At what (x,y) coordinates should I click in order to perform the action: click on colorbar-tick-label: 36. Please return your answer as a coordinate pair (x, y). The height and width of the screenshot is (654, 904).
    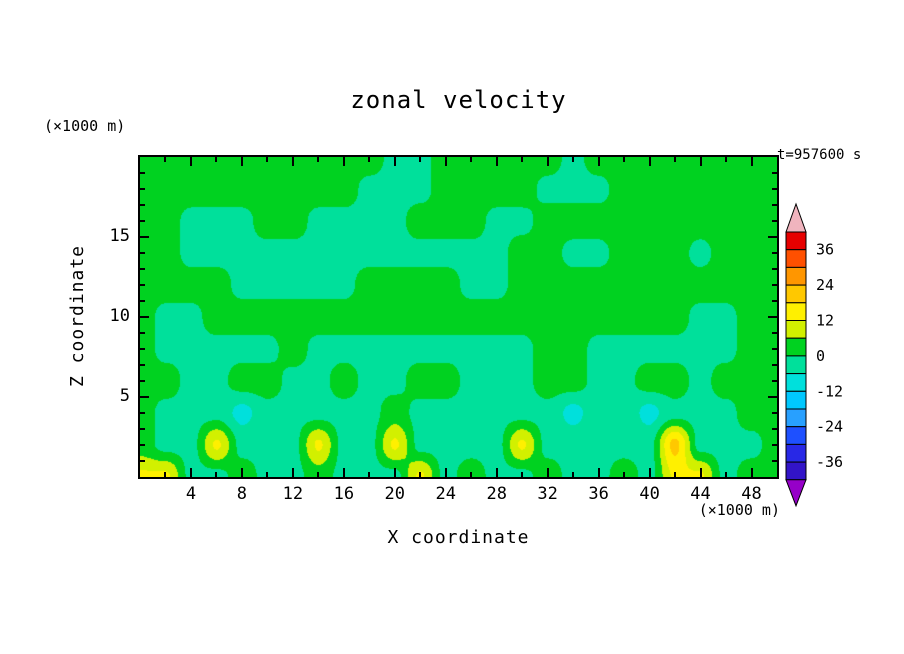
    Looking at the image, I should click on (825, 250).